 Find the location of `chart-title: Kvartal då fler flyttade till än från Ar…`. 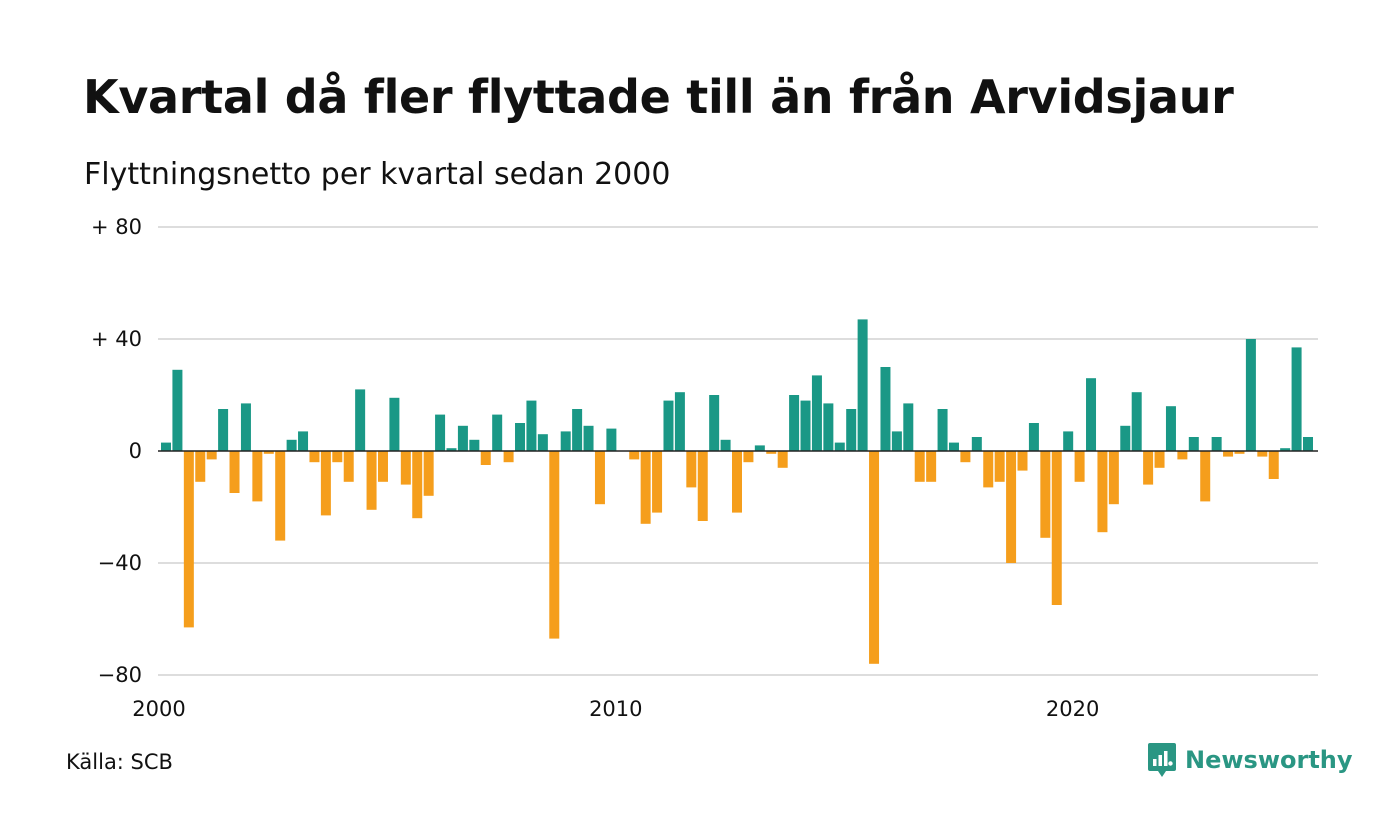

chart-title: Kvartal då fler flyttade till än från Ar… is located at coordinates (658, 97).